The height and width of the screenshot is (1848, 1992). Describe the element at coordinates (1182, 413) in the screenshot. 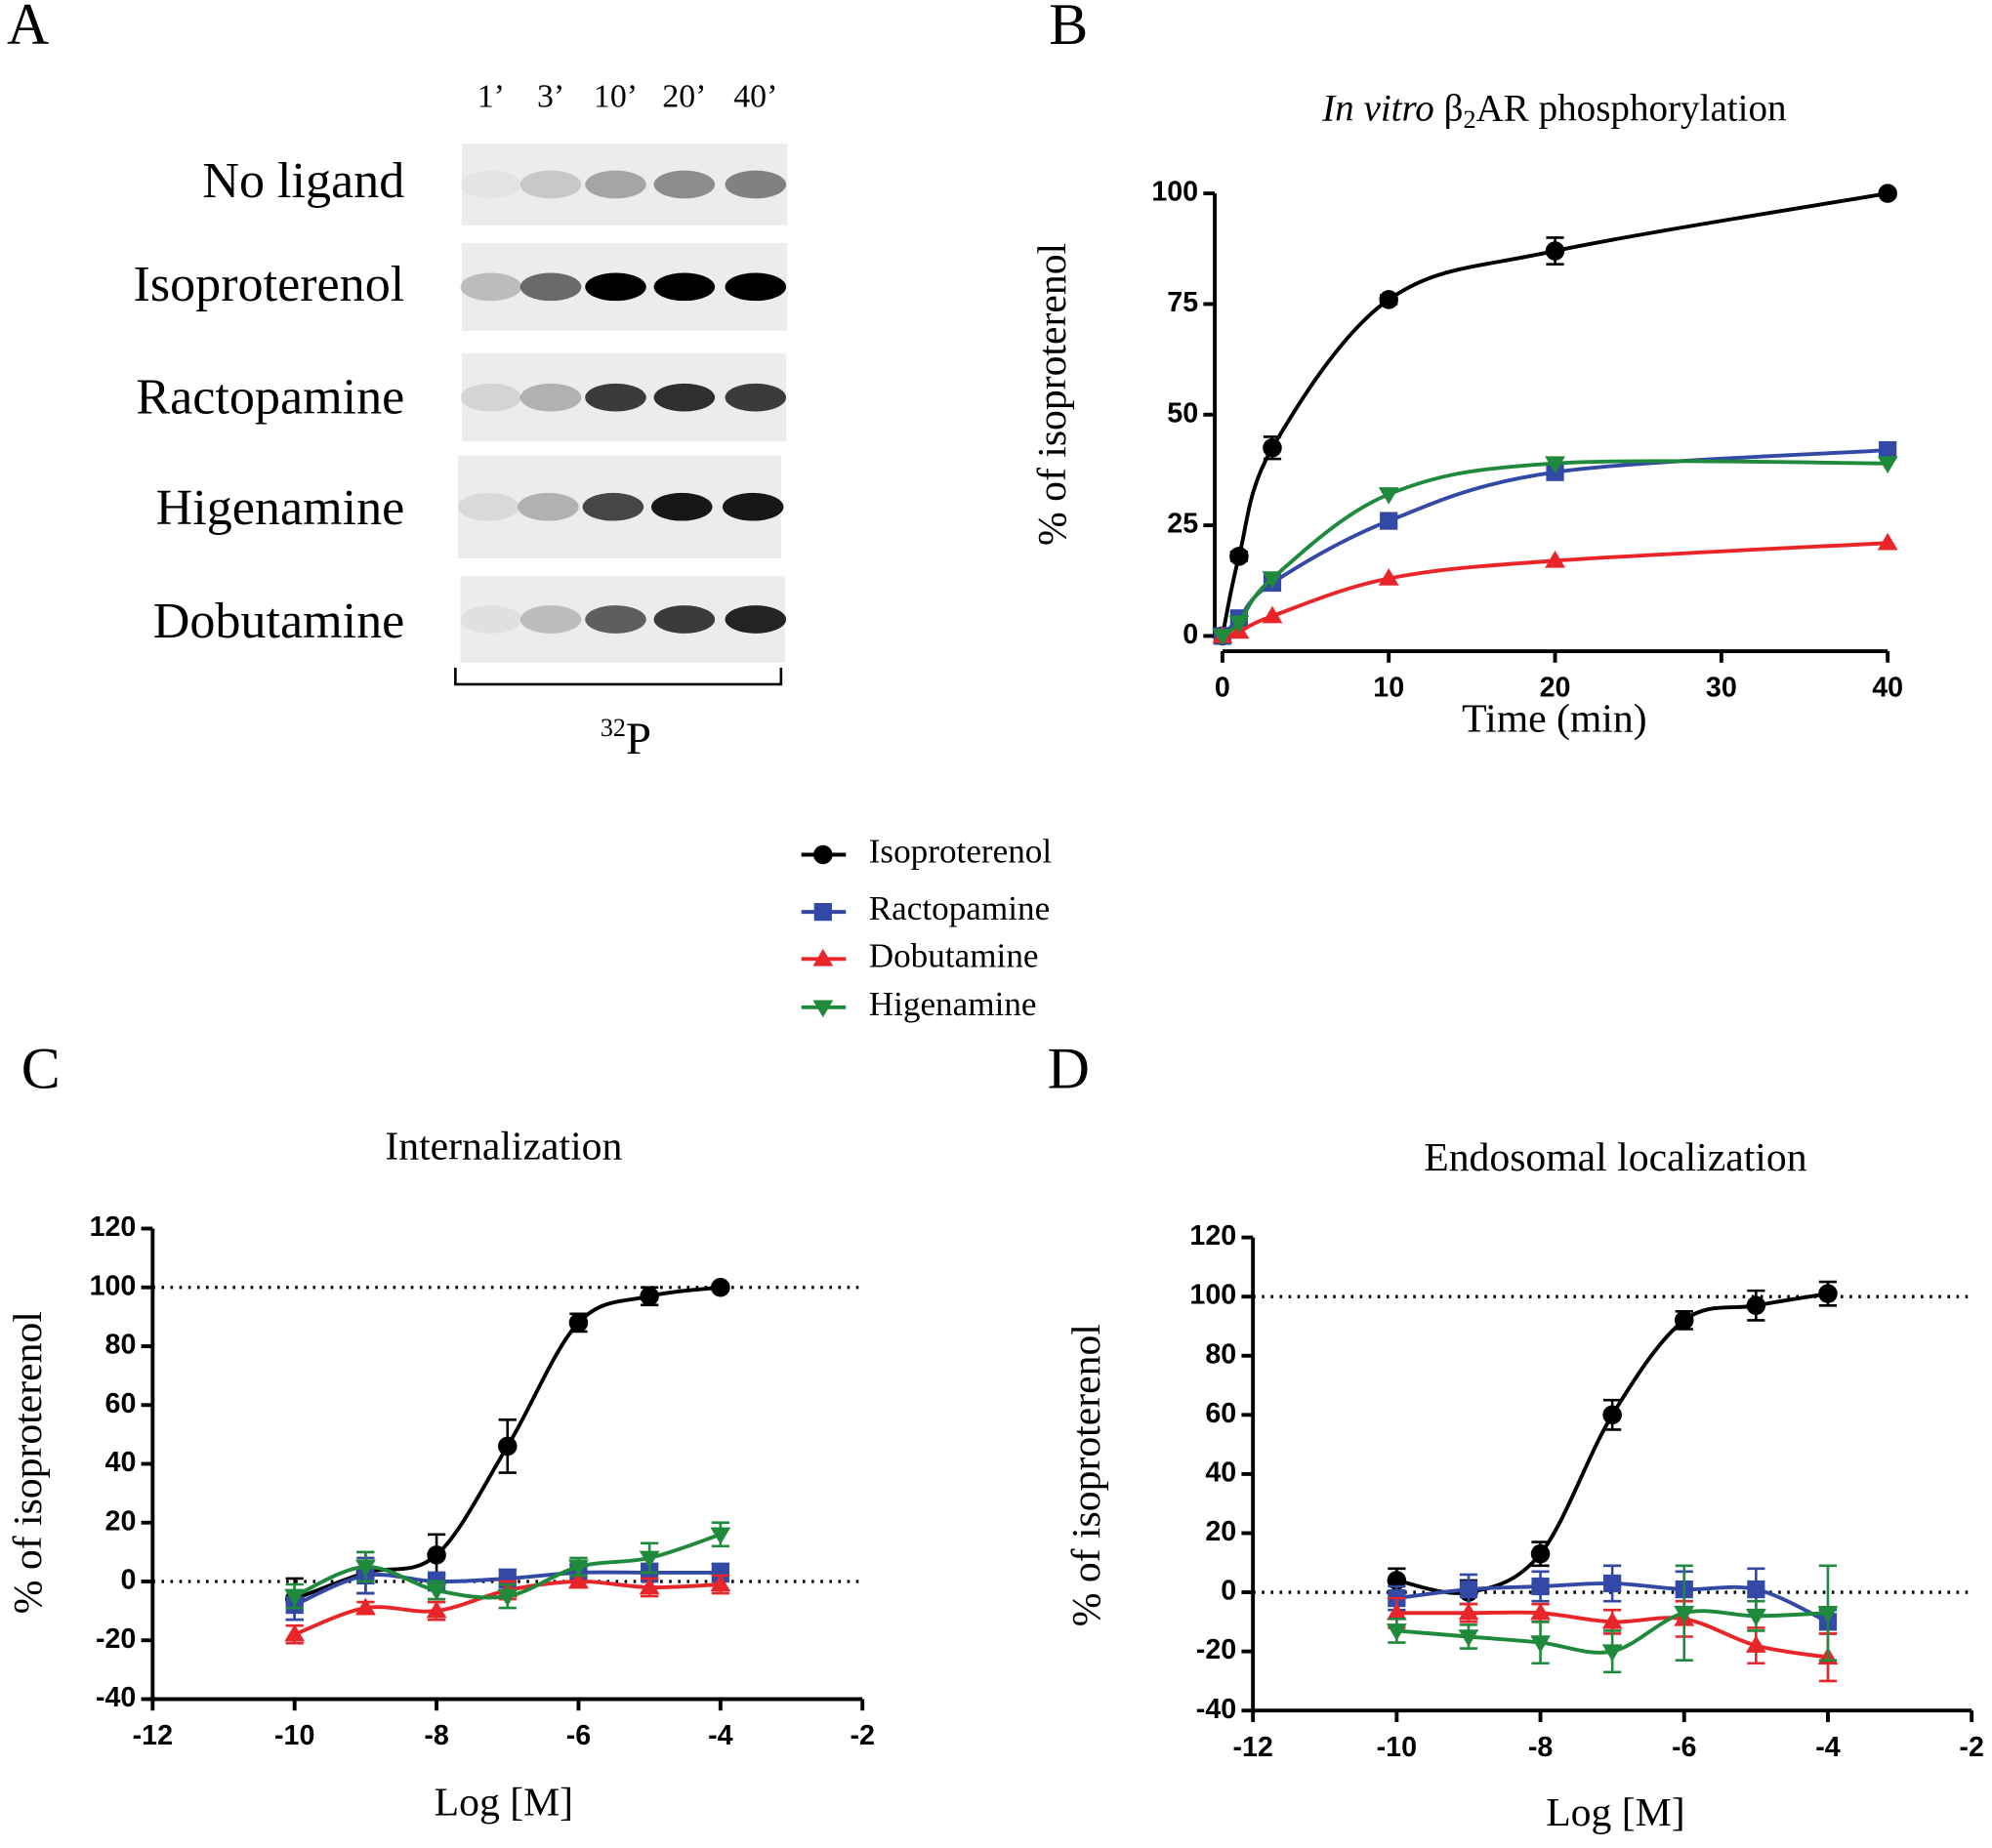

I see `y-tick-label: 50` at that location.